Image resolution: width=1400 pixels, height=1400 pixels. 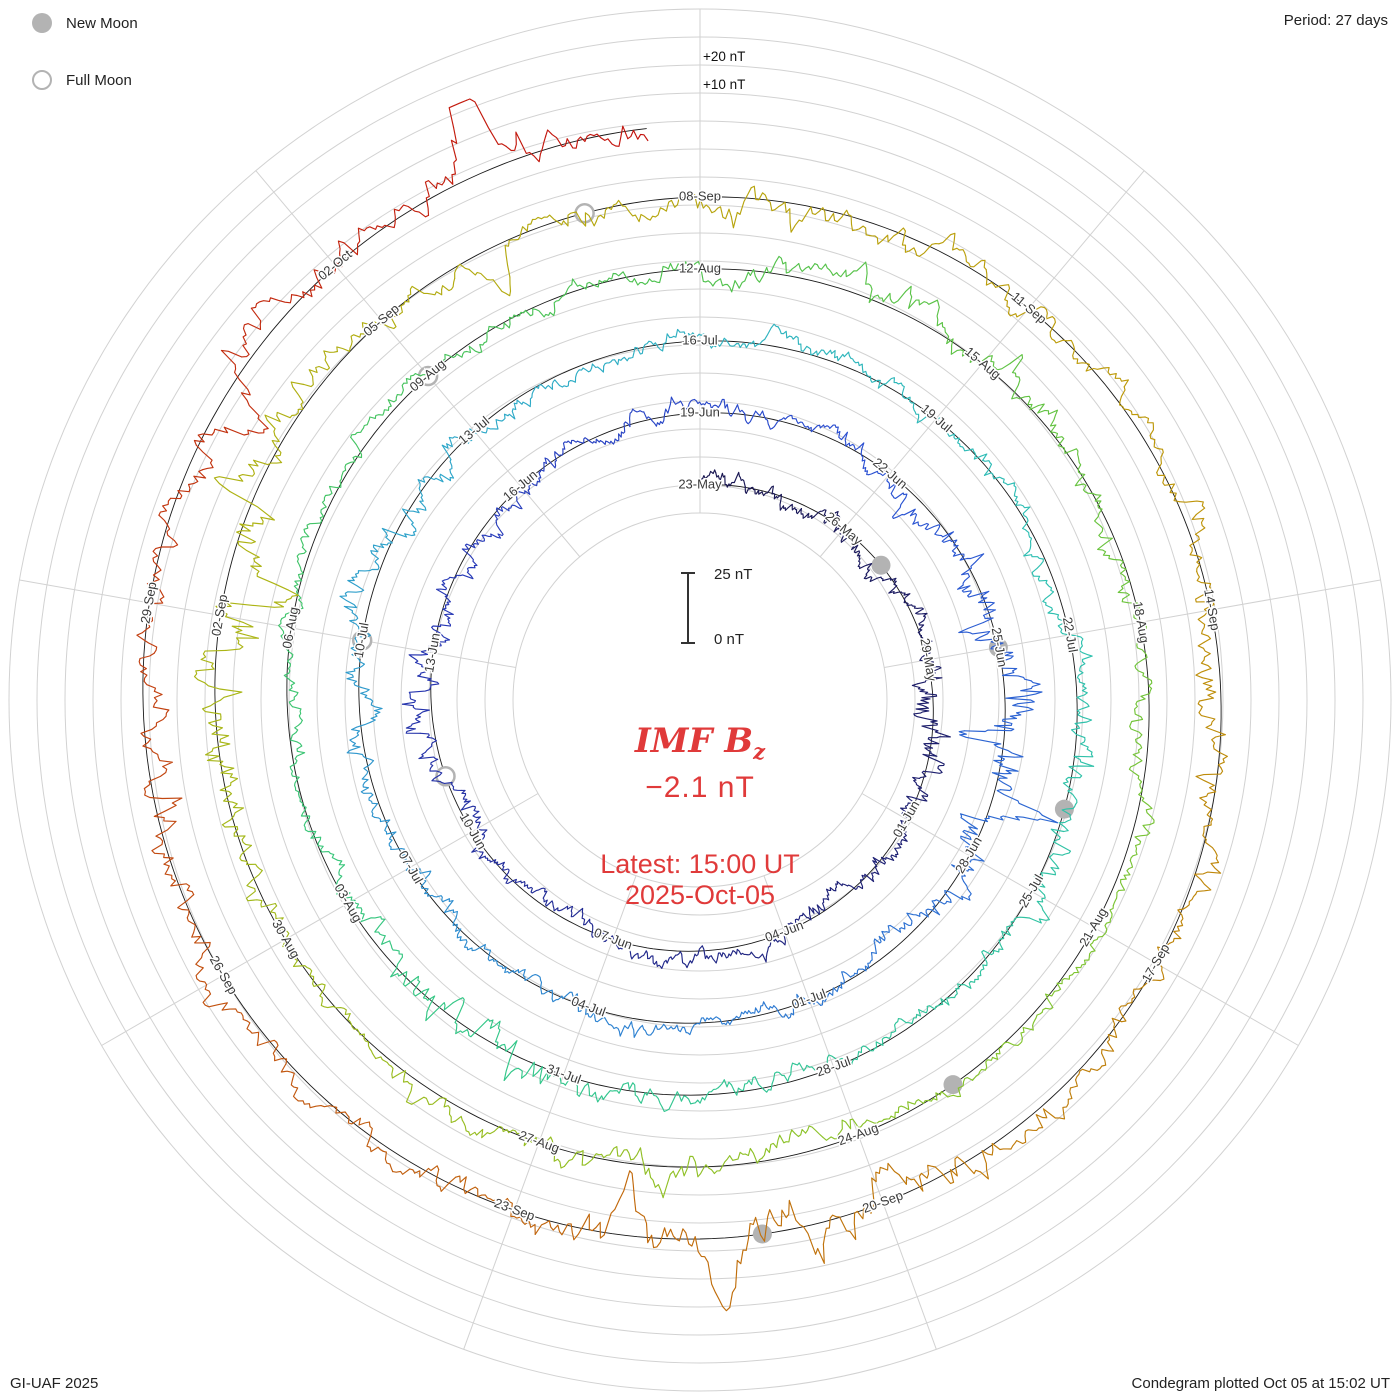 What do you see at coordinates (1156, 963) in the screenshot?
I see `date-label: 17-Sep` at bounding box center [1156, 963].